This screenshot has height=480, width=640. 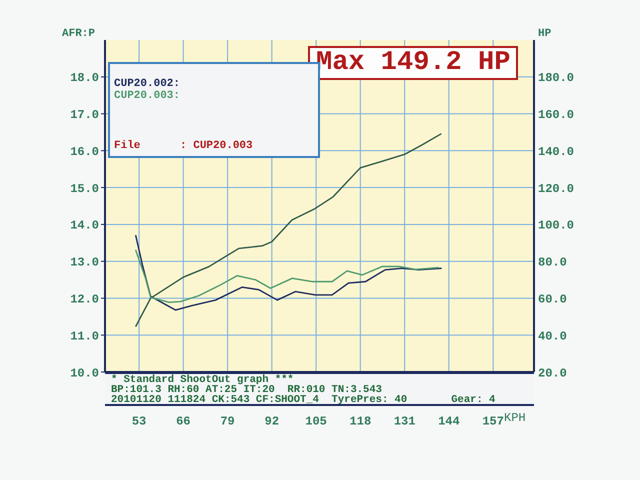 What do you see at coordinates (84, 115) in the screenshot?
I see `y-tick-label: 17.0` at bounding box center [84, 115].